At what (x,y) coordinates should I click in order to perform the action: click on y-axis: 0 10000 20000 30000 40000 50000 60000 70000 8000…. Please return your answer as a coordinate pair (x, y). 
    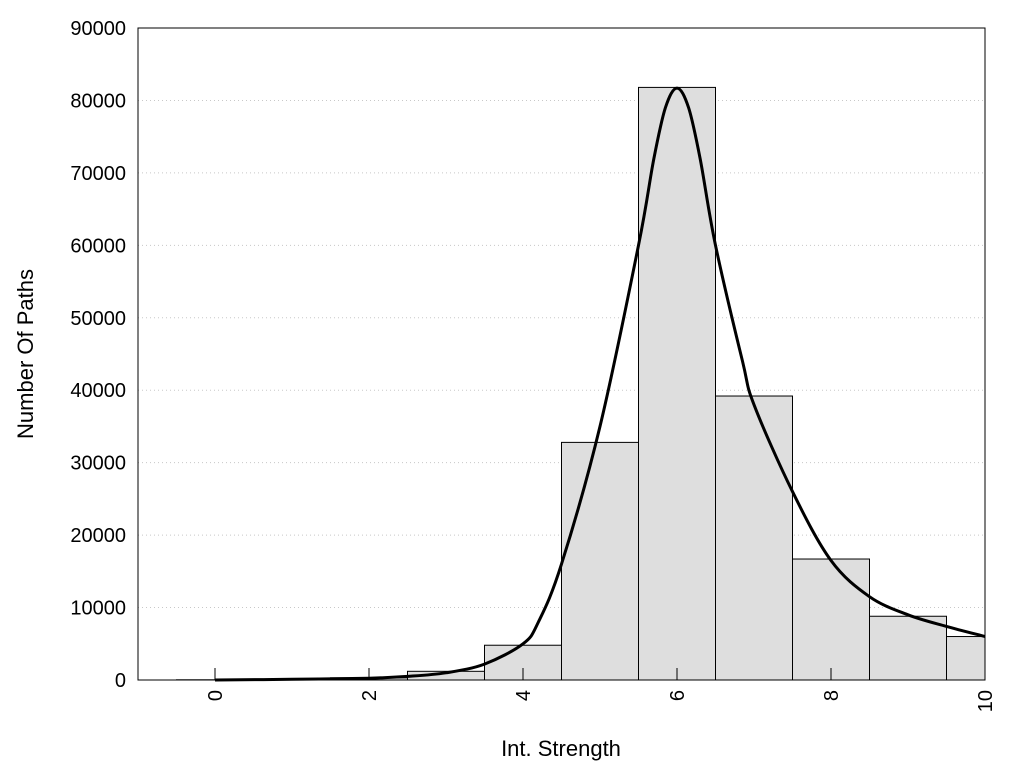
    Looking at the image, I should click on (98, 355).